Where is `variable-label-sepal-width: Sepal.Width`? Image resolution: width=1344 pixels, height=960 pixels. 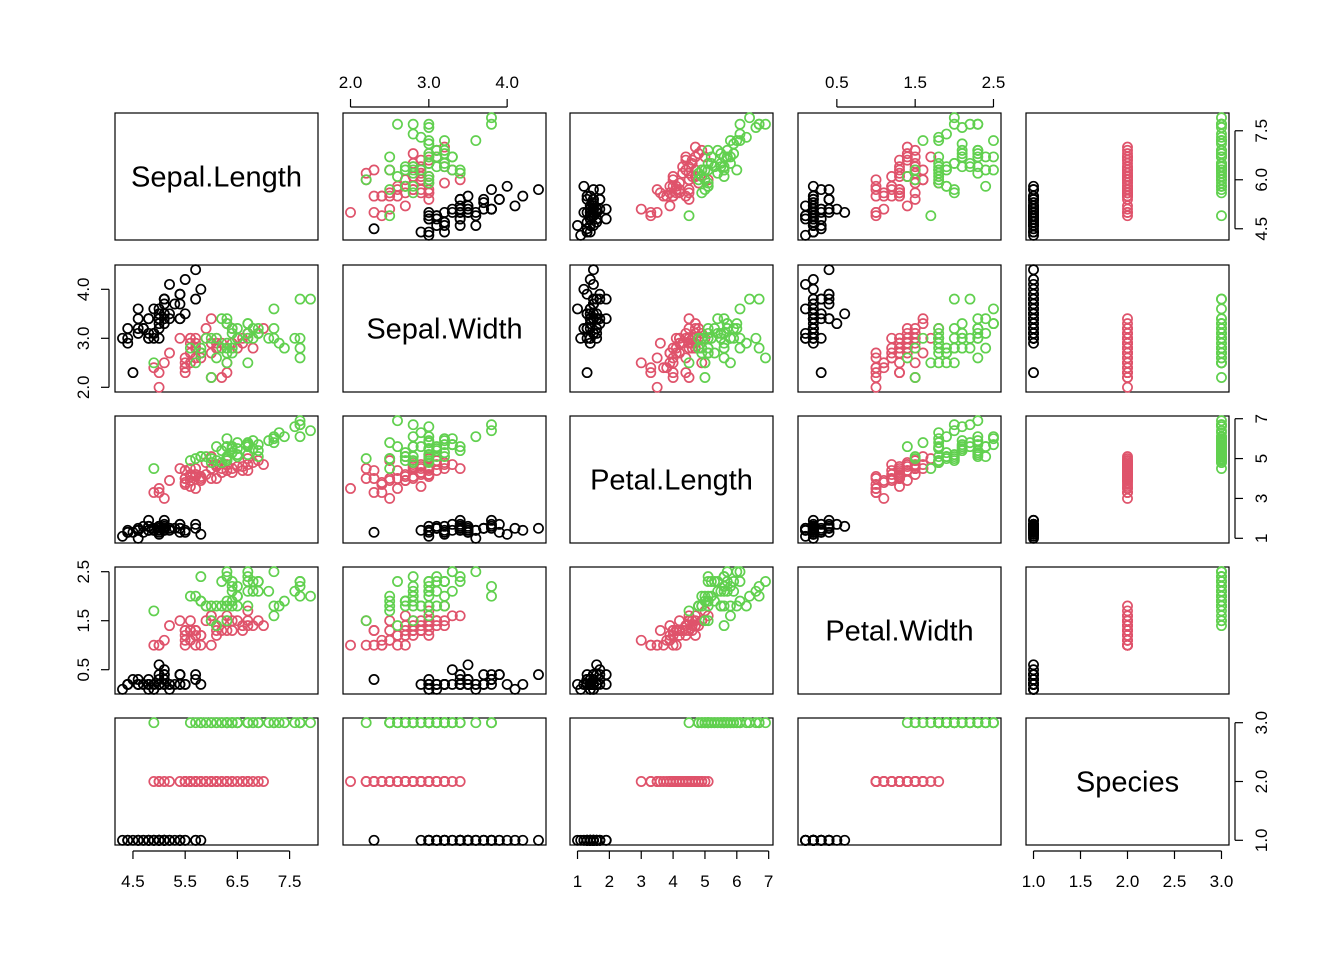
variable-label-sepal-width: Sepal.Width is located at coordinates (444, 330).